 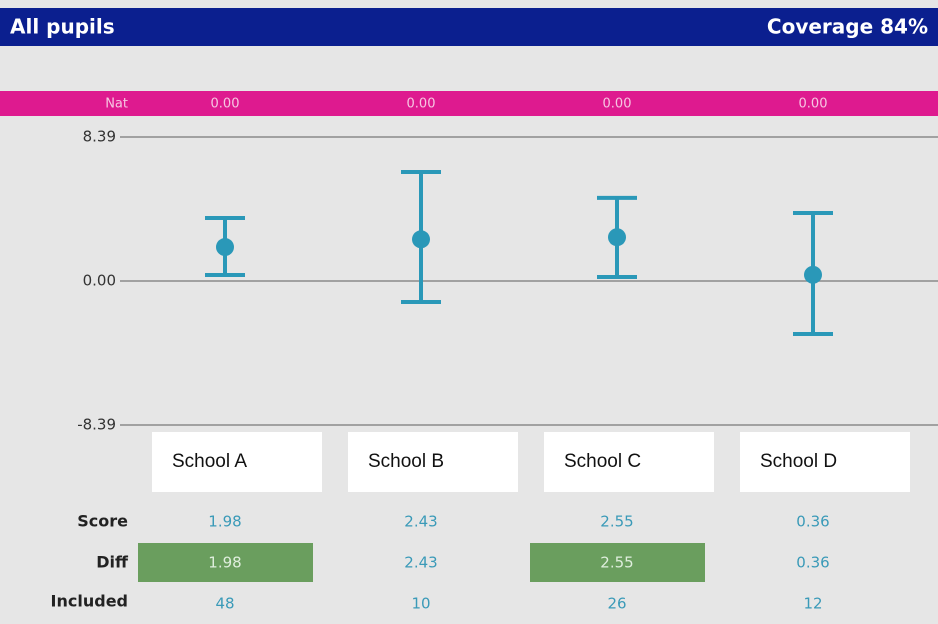 I want to click on diff-value: 0.36, so click(x=812, y=563).